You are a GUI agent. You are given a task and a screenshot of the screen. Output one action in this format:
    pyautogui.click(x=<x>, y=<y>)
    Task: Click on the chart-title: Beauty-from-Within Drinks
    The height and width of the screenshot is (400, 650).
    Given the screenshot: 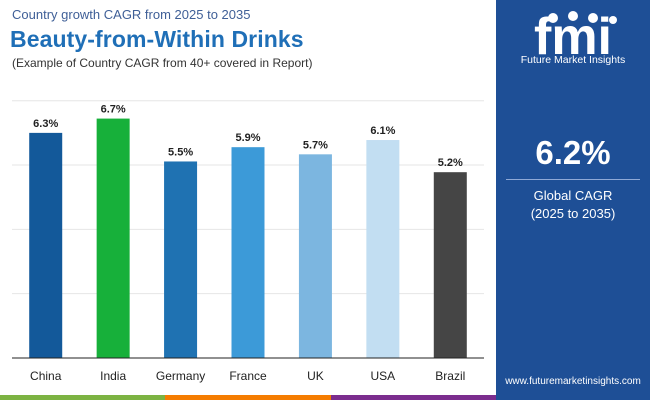 What is the action you would take?
    pyautogui.click(x=157, y=39)
    